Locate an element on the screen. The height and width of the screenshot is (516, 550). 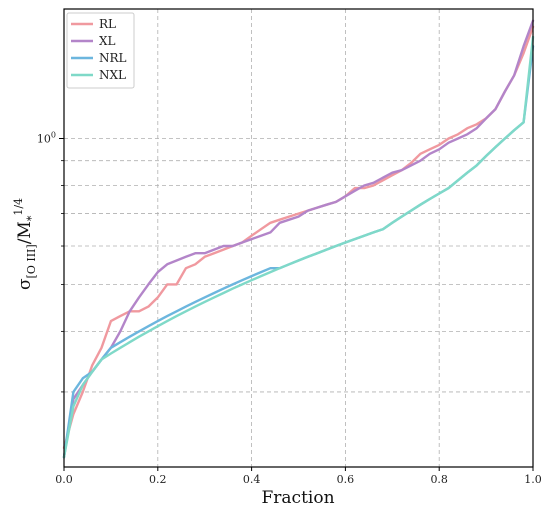
x-tick-label: 0.2 is located at coordinates (158, 479).